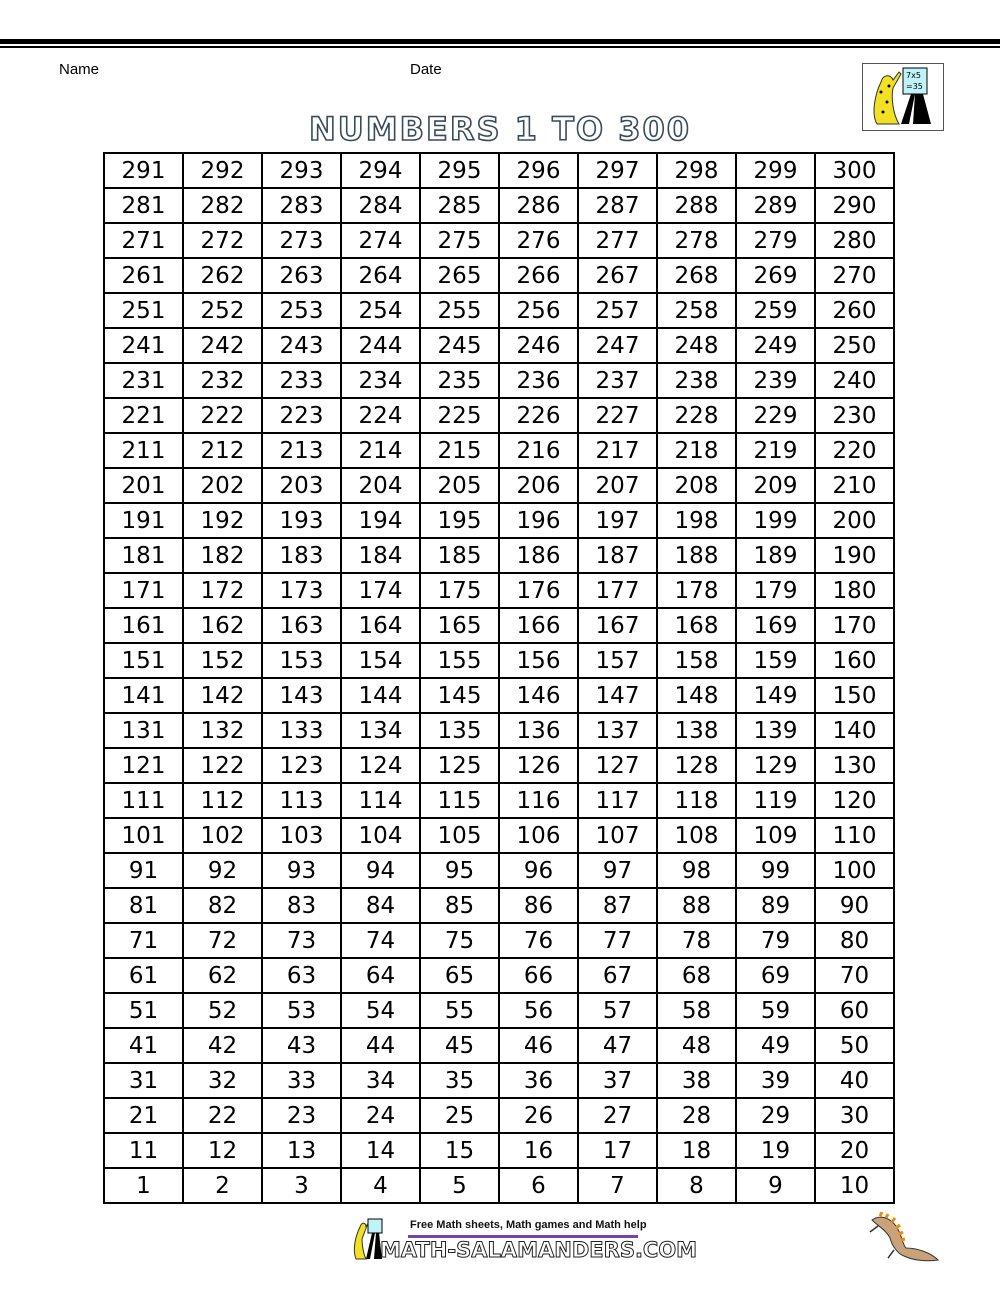  What do you see at coordinates (143, 835) in the screenshot?
I see `number-cell: 101` at bounding box center [143, 835].